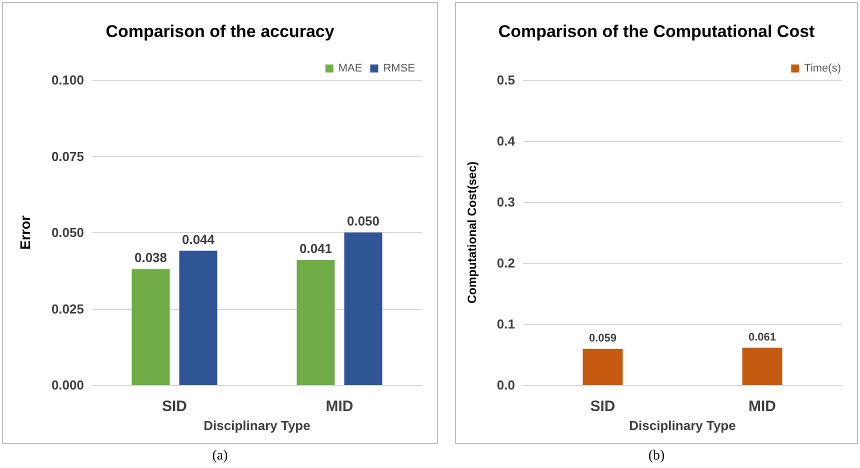 The height and width of the screenshot is (468, 860). What do you see at coordinates (67, 232) in the screenshot?
I see `y-tick-label: 0.050` at bounding box center [67, 232].